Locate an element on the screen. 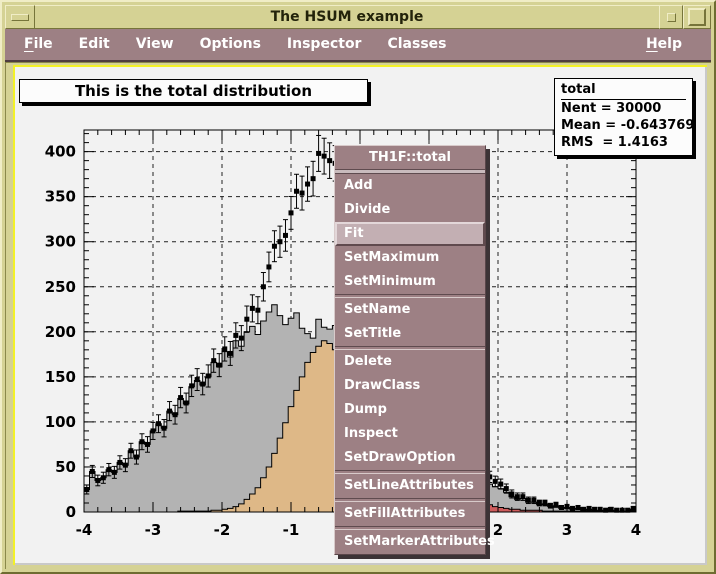 This screenshot has height=574, width=716. context-menu-item-settitle: SetTitle is located at coordinates (373, 333).